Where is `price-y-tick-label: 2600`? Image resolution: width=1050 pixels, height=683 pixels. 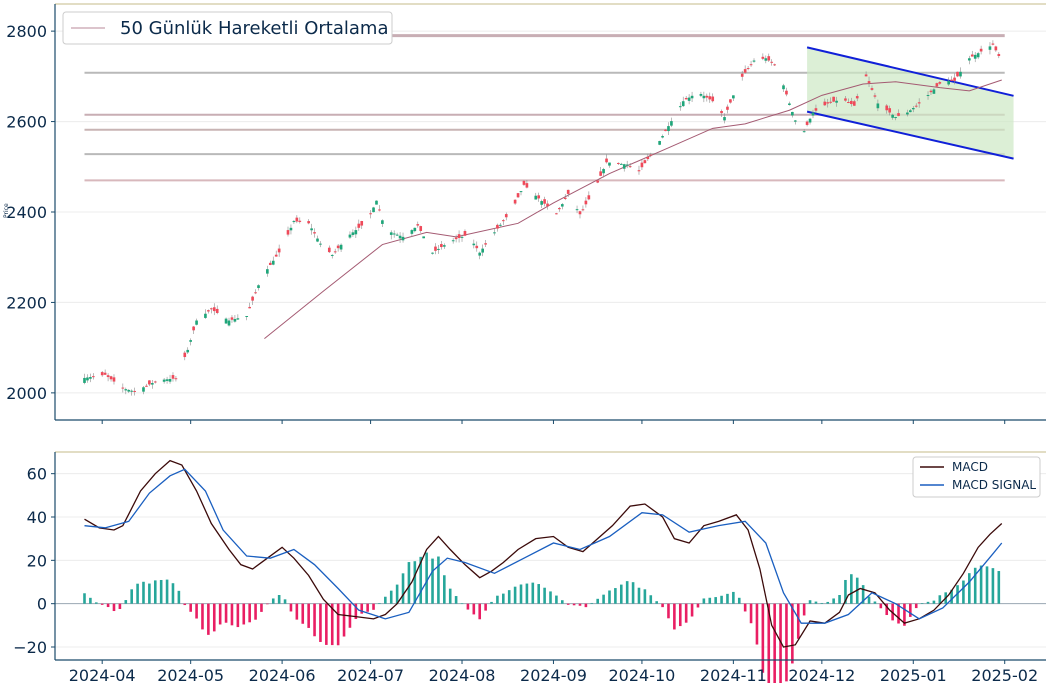
price-y-tick-label: 2600 is located at coordinates (26, 122).